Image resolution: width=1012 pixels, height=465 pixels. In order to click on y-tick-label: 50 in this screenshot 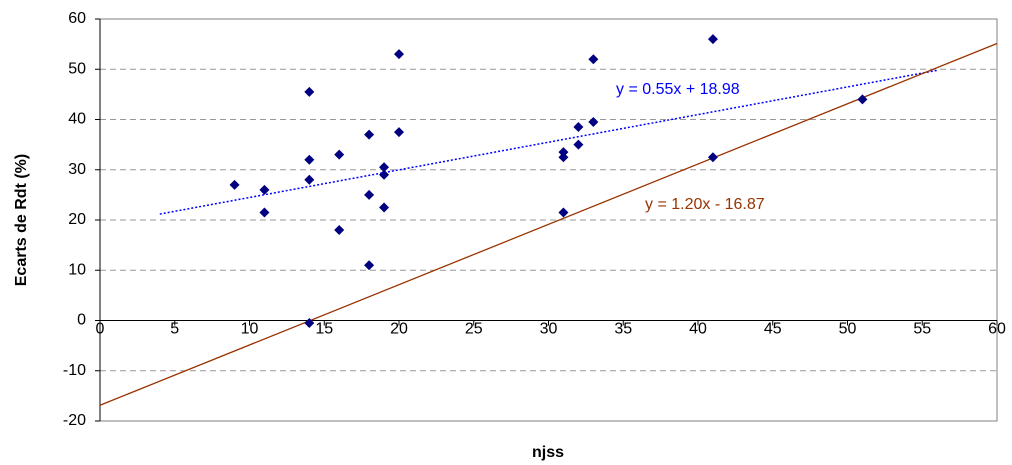, I will do `click(77, 68)`.